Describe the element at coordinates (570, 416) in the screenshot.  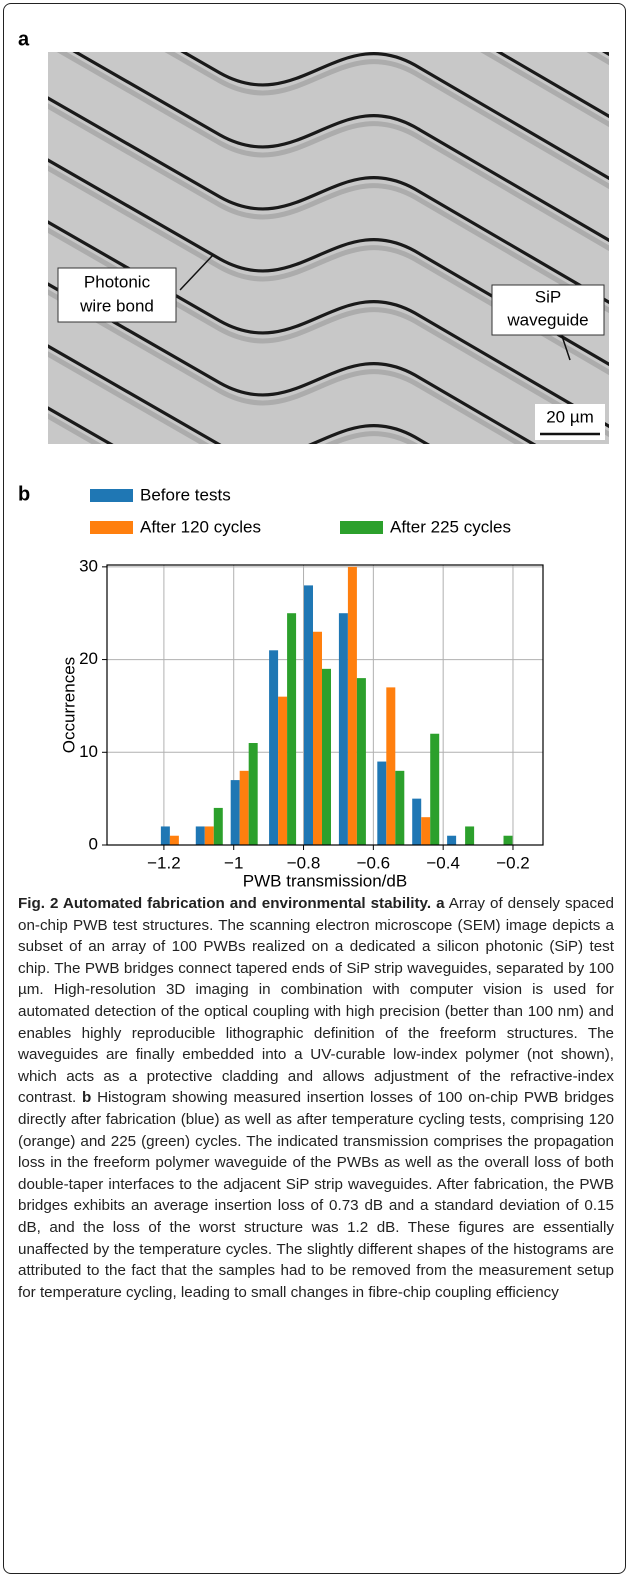
I see `scale-label: 20 µm` at that location.